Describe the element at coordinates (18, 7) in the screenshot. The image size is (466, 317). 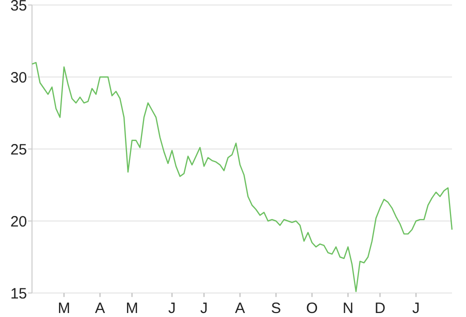
I see `y-tick-label: 35` at that location.